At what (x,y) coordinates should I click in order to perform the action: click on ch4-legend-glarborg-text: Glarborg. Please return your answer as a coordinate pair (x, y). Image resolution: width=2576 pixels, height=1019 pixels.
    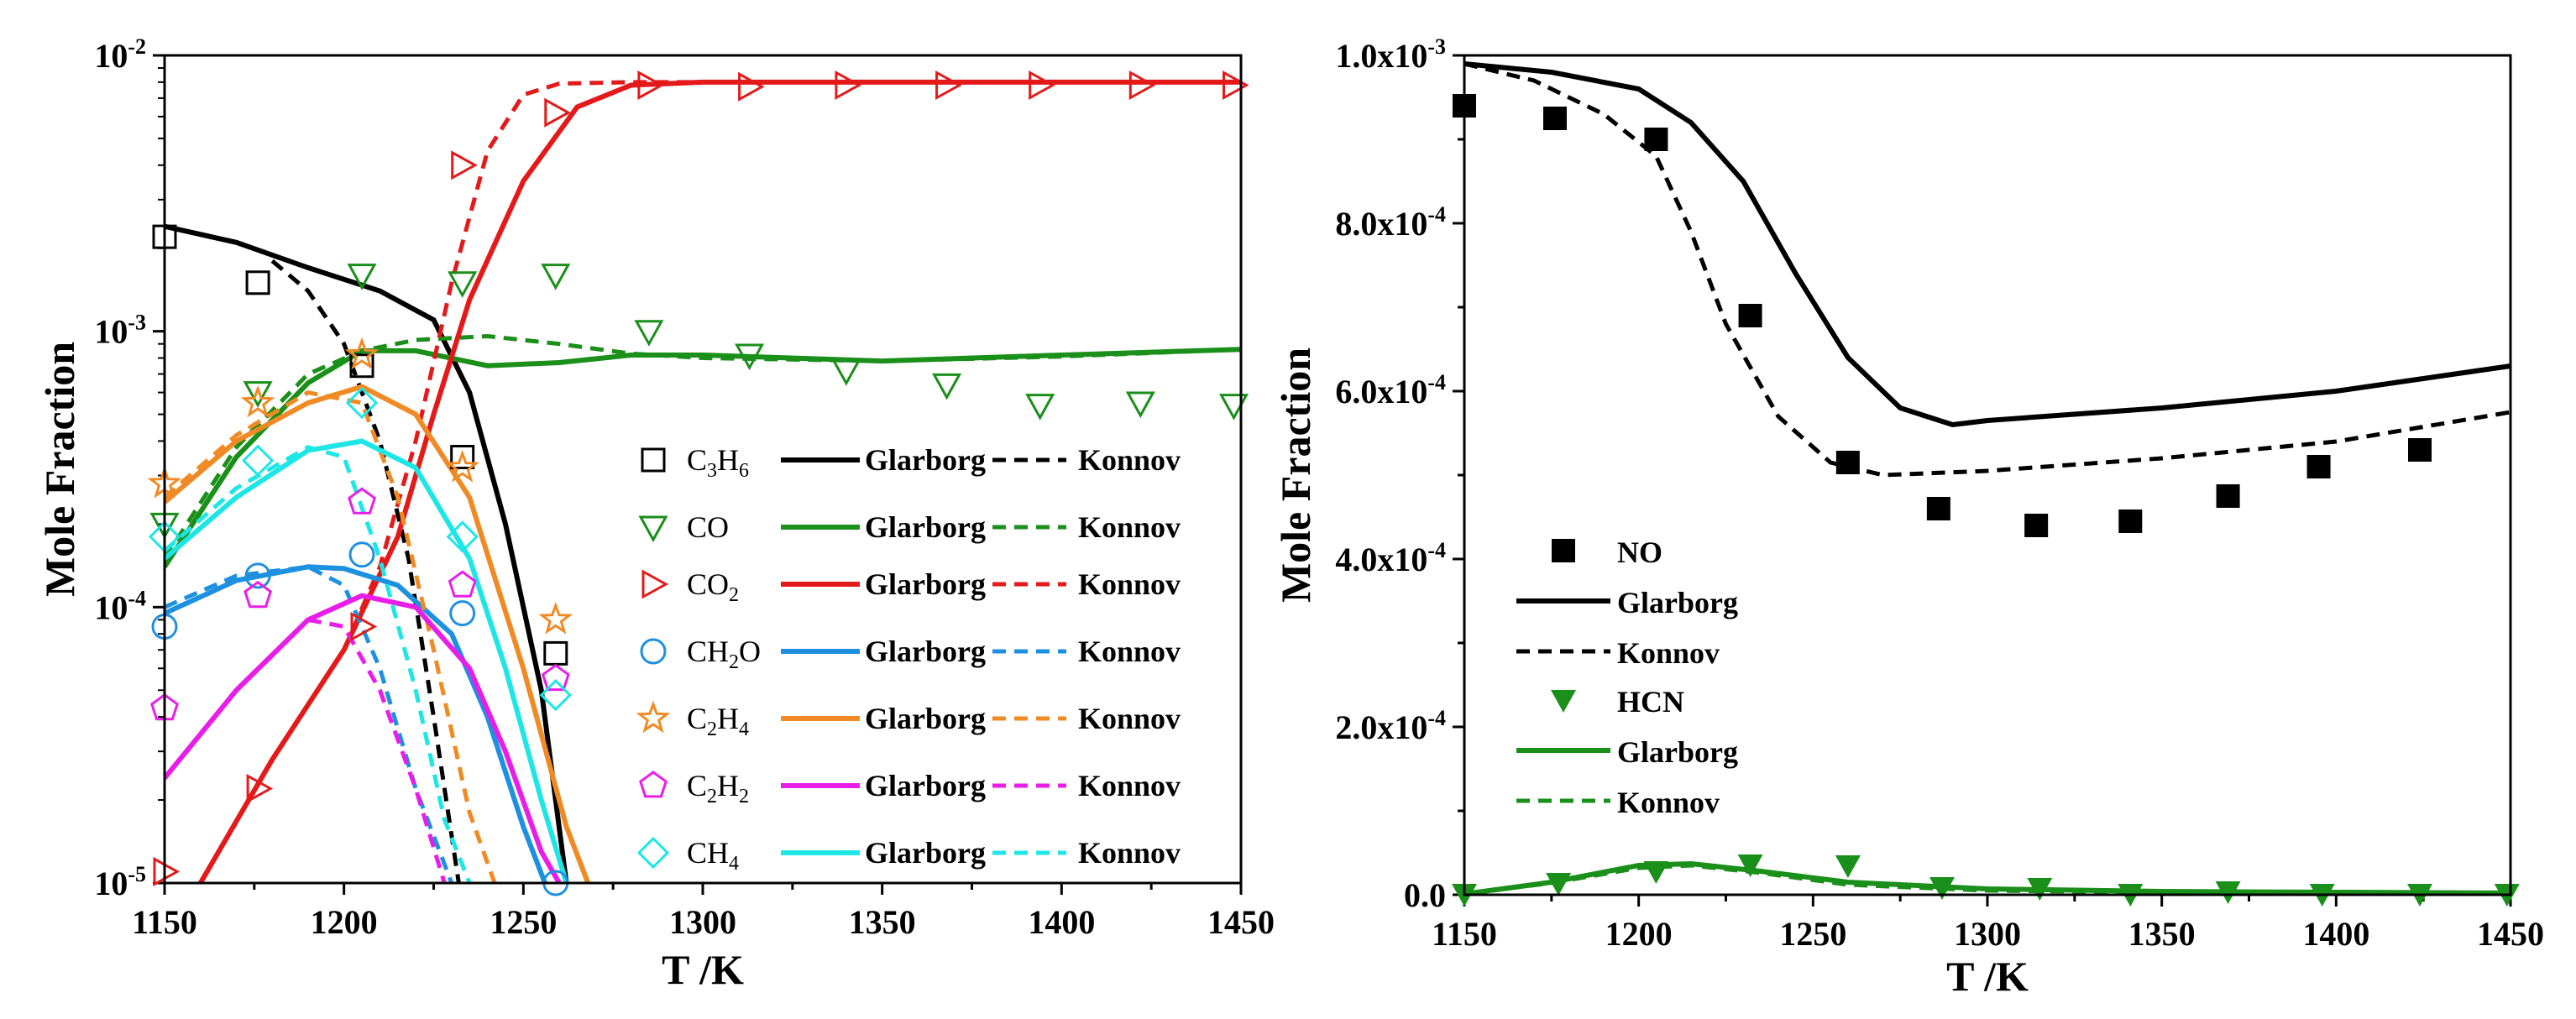
    Looking at the image, I should click on (926, 853).